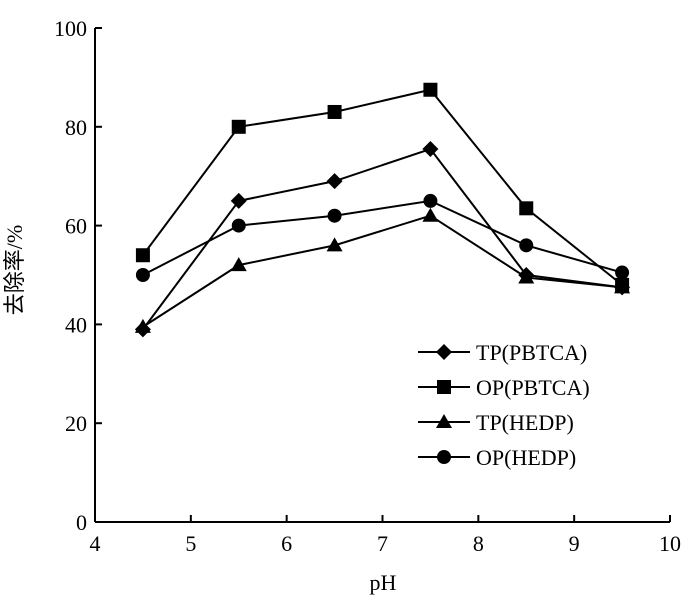 The image size is (700, 601). What do you see at coordinates (444, 387) in the screenshot?
I see `legend-square-marker` at bounding box center [444, 387].